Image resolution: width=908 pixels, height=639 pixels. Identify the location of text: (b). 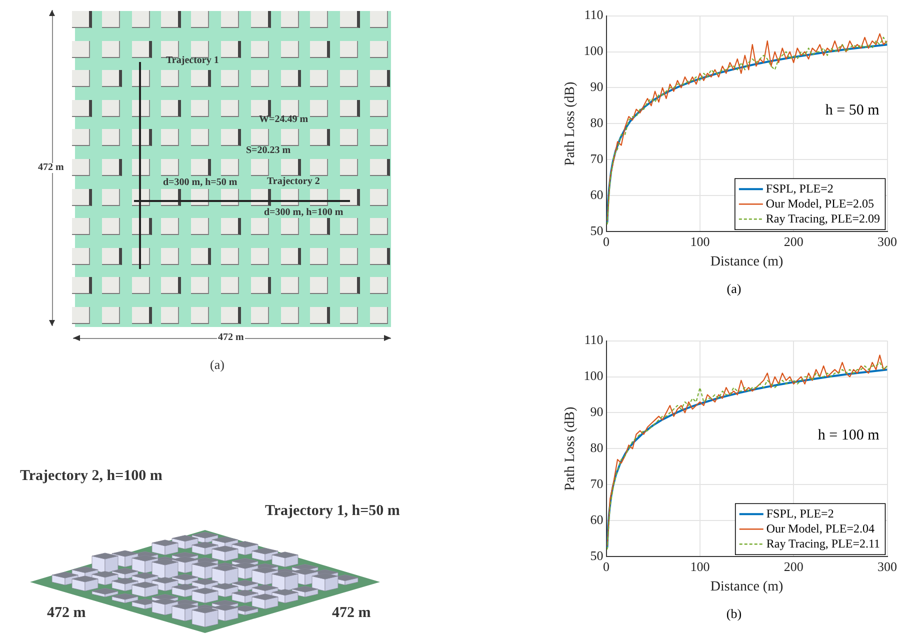
(734, 614).